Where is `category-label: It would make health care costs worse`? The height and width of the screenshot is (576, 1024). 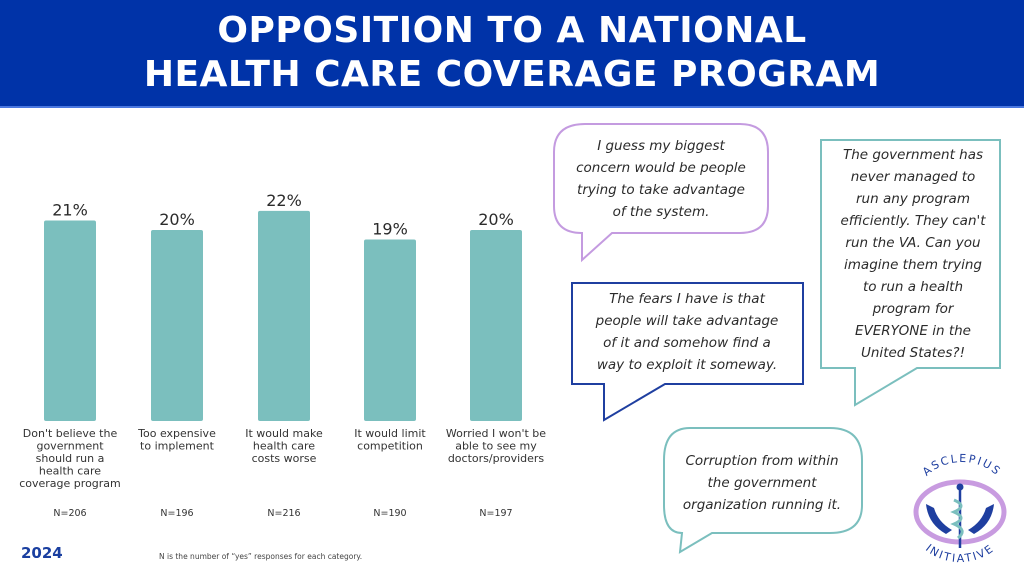
category-label: It would make health care costs worse is located at coordinates (284, 446).